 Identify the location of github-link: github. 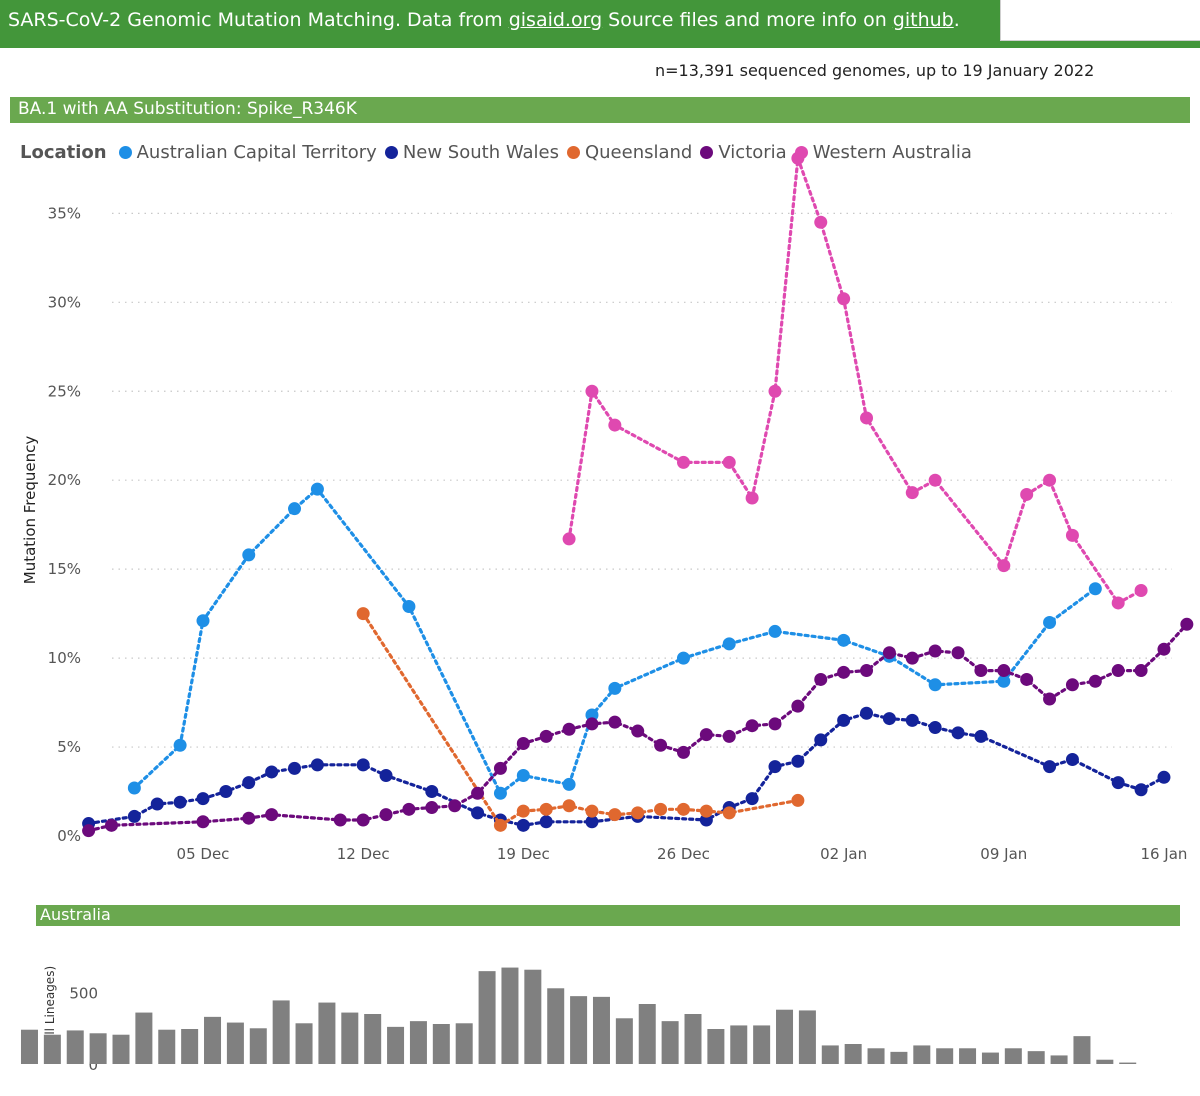
(923, 20).